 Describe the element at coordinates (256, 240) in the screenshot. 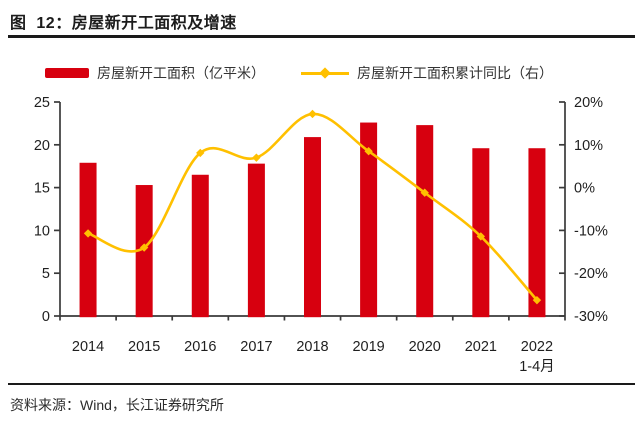

I see `bar-2017` at that location.